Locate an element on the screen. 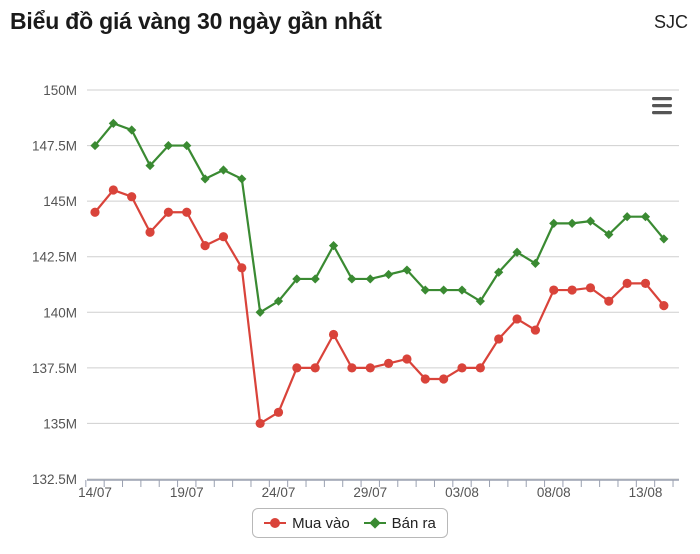 Image resolution: width=700 pixels, height=554 pixels. x-tick-label: 14/07 is located at coordinates (95, 492).